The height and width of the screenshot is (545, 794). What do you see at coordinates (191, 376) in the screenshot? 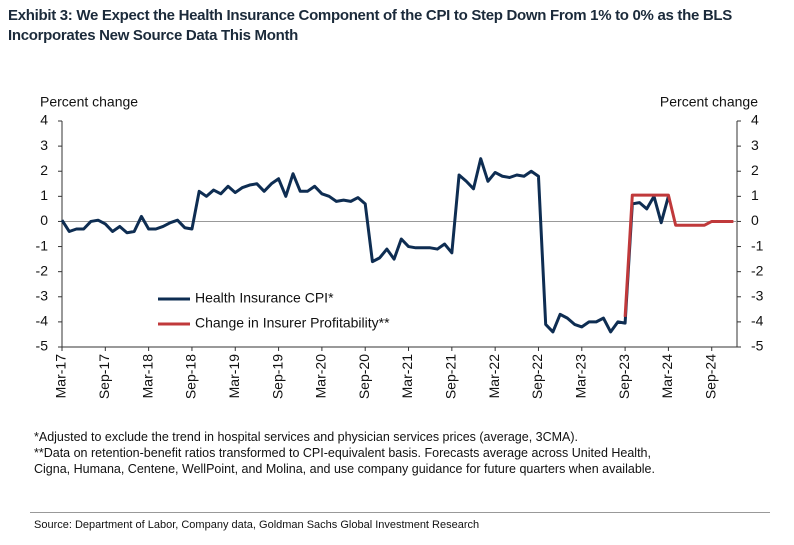
I see `x-tick-label: Sep-18` at bounding box center [191, 376].